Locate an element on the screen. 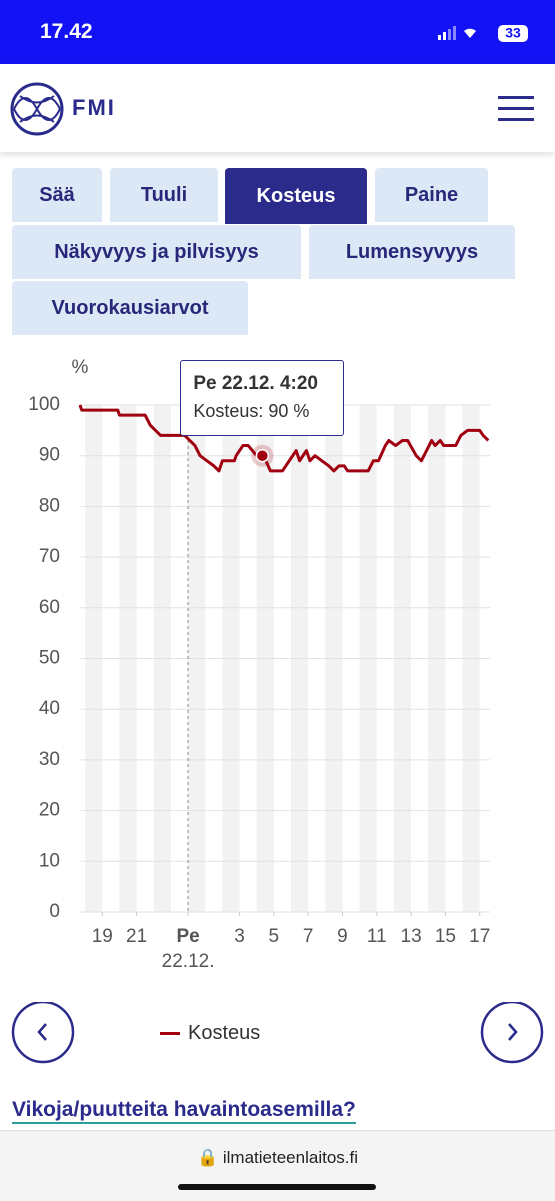 This screenshot has width=555, height=1201. tab: Sää is located at coordinates (57, 195).